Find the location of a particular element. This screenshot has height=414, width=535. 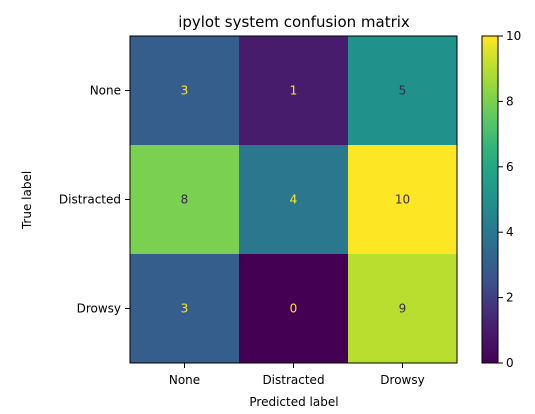

colorbar-tick-label: 6 is located at coordinates (510, 167).